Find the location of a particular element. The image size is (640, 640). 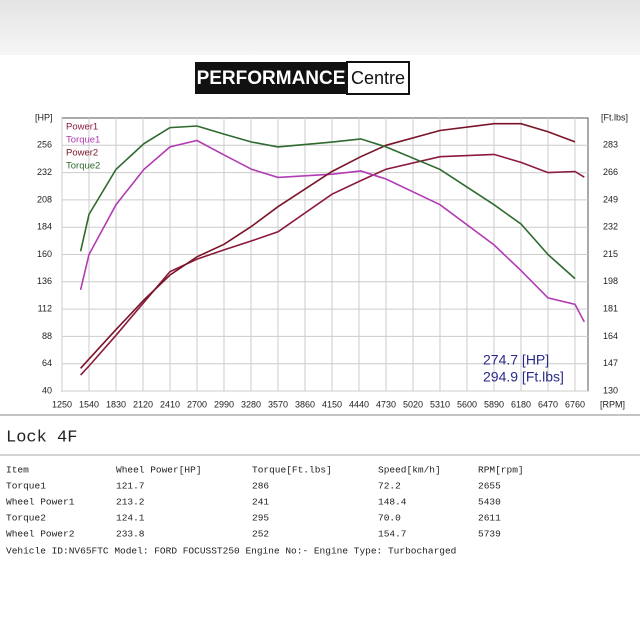

table-header: RPM[rpm] is located at coordinates (501, 470).